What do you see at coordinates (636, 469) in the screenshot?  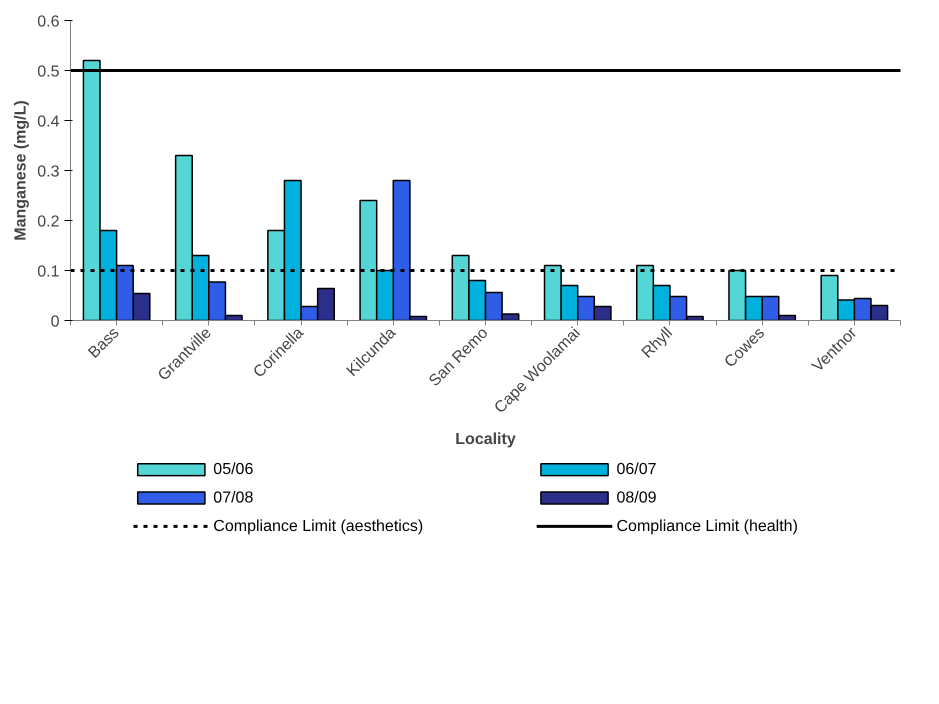 I see `legend-label: 06/07` at bounding box center [636, 469].